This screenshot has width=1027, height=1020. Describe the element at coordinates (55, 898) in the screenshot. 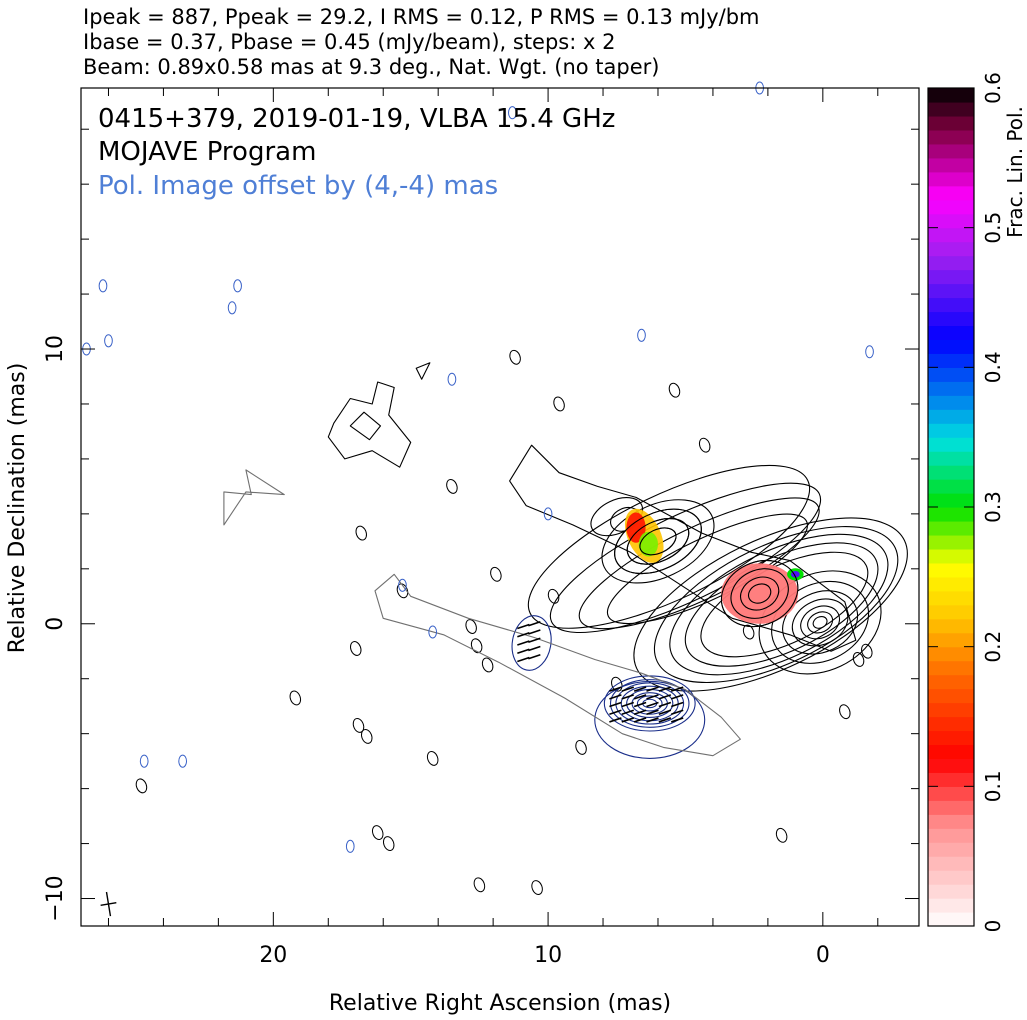

I see `y-tick-label: −10` at that location.